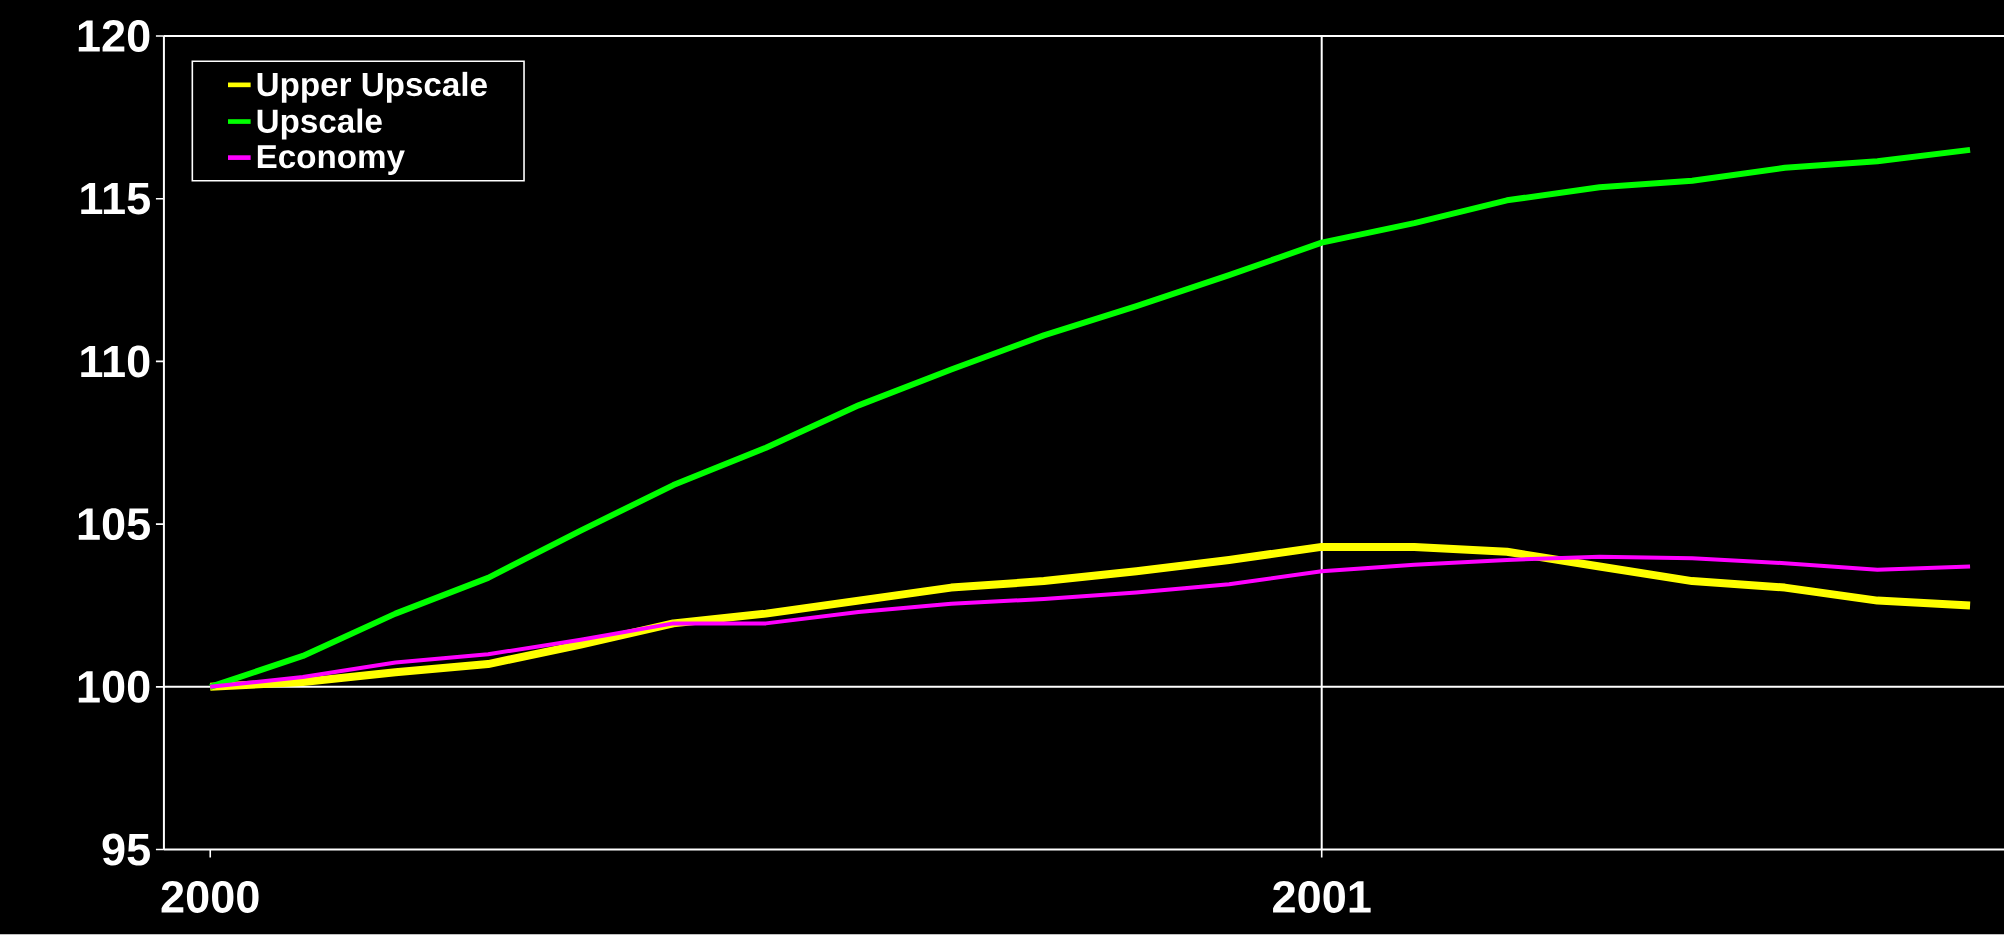  What do you see at coordinates (319, 124) in the screenshot?
I see `legend-label: Upscale` at bounding box center [319, 124].